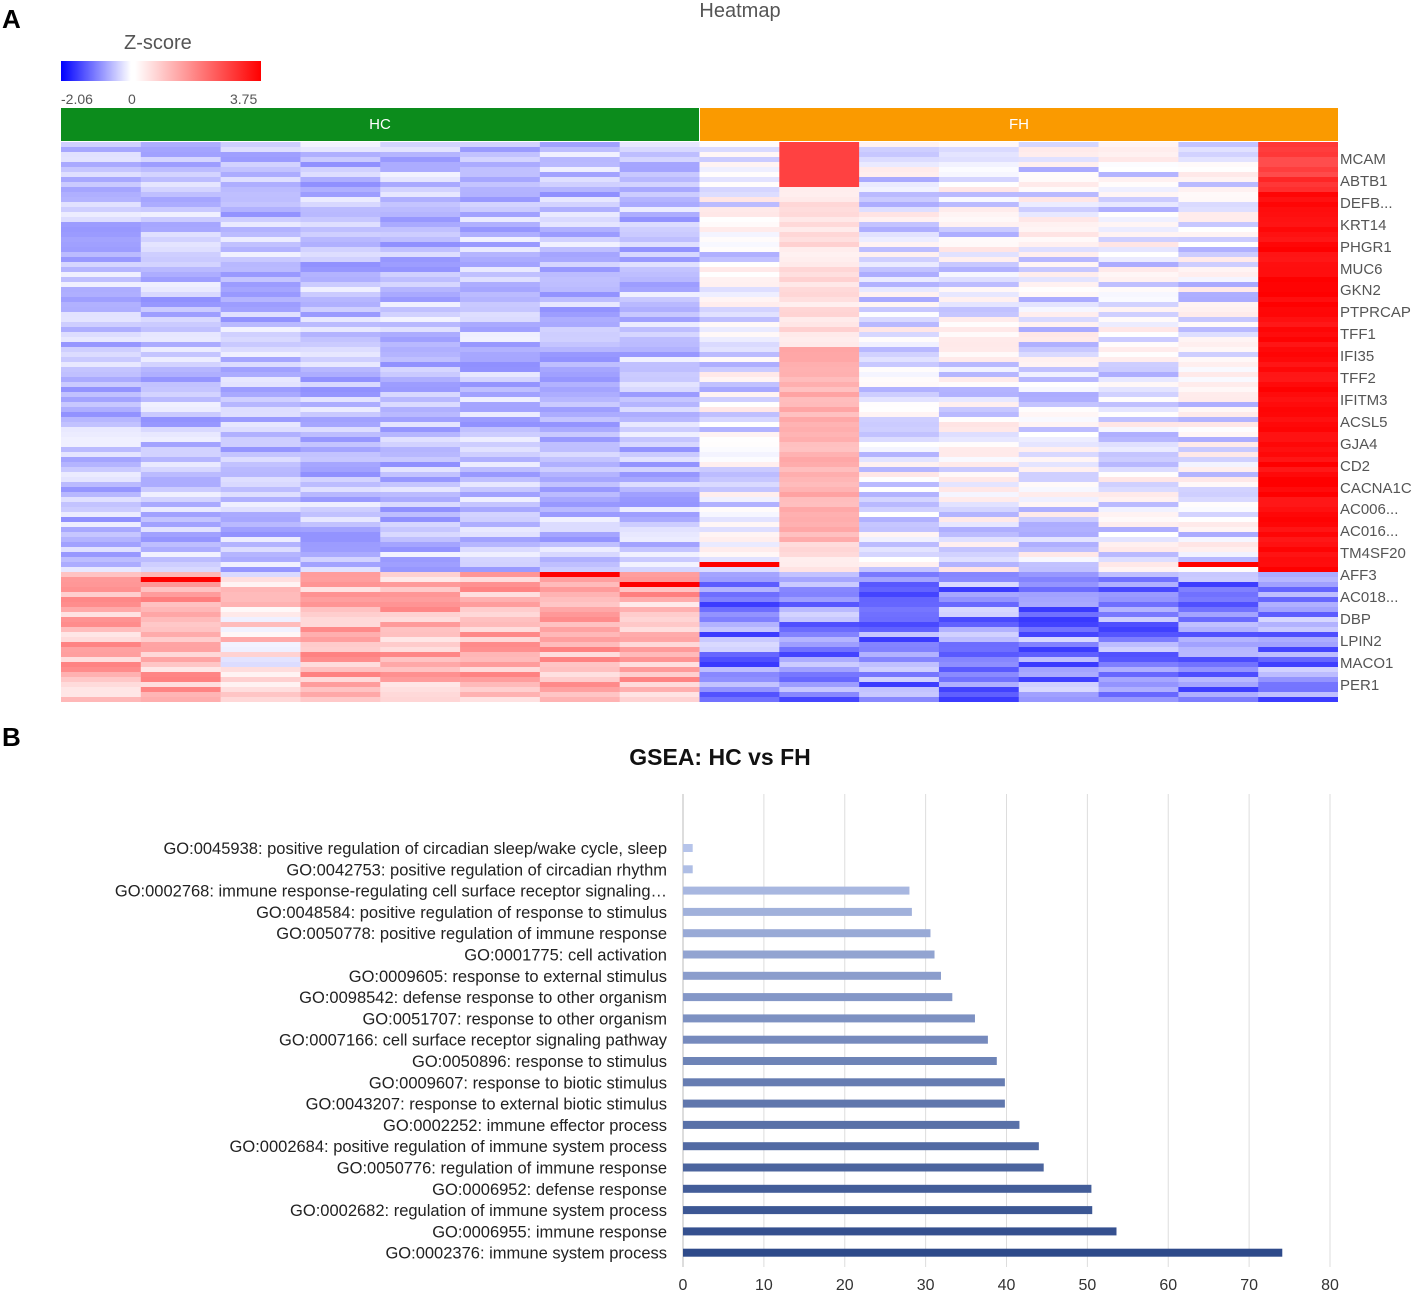  I want to click on heatmap-row-label: IFITM3, so click(1364, 400).